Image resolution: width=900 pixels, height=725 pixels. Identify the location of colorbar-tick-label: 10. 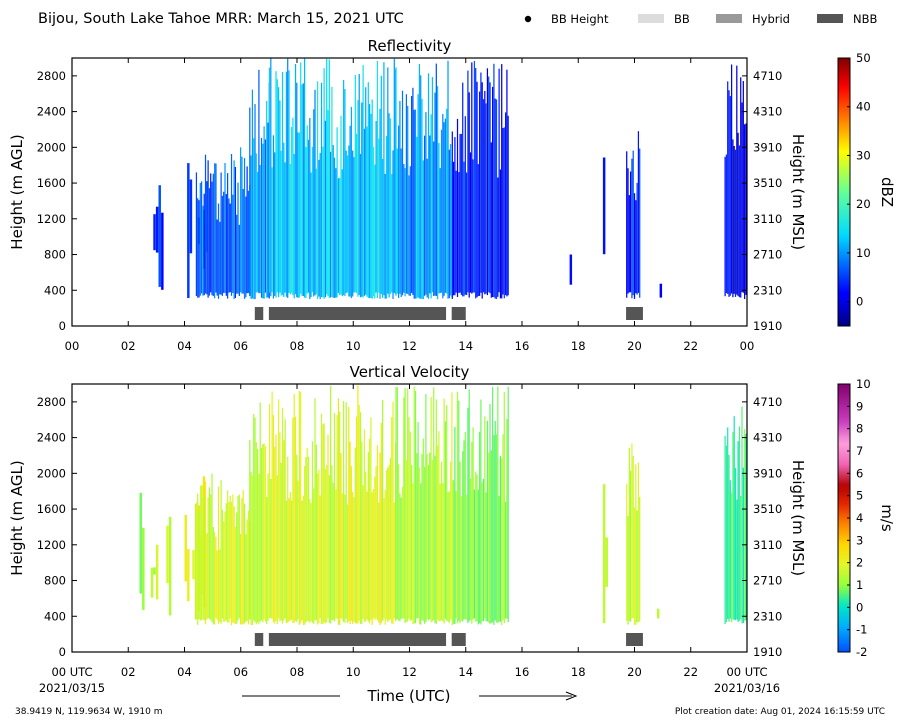
(863, 384).